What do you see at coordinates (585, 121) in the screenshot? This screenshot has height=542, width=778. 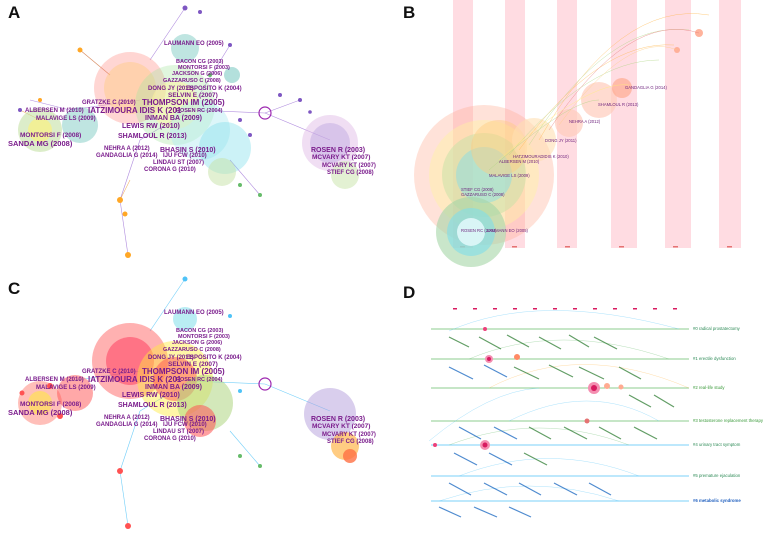 I see `timeline-label-nehra: NEHRA A (2012)` at bounding box center [585, 121].